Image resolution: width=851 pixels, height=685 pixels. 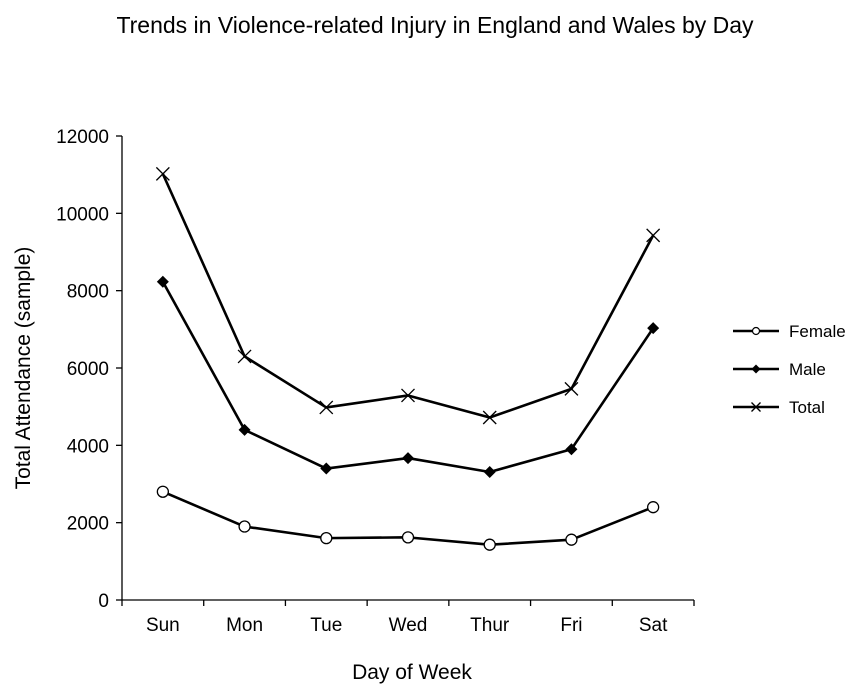 What do you see at coordinates (412, 672) in the screenshot?
I see `x-axis-label: Day of Week` at bounding box center [412, 672].